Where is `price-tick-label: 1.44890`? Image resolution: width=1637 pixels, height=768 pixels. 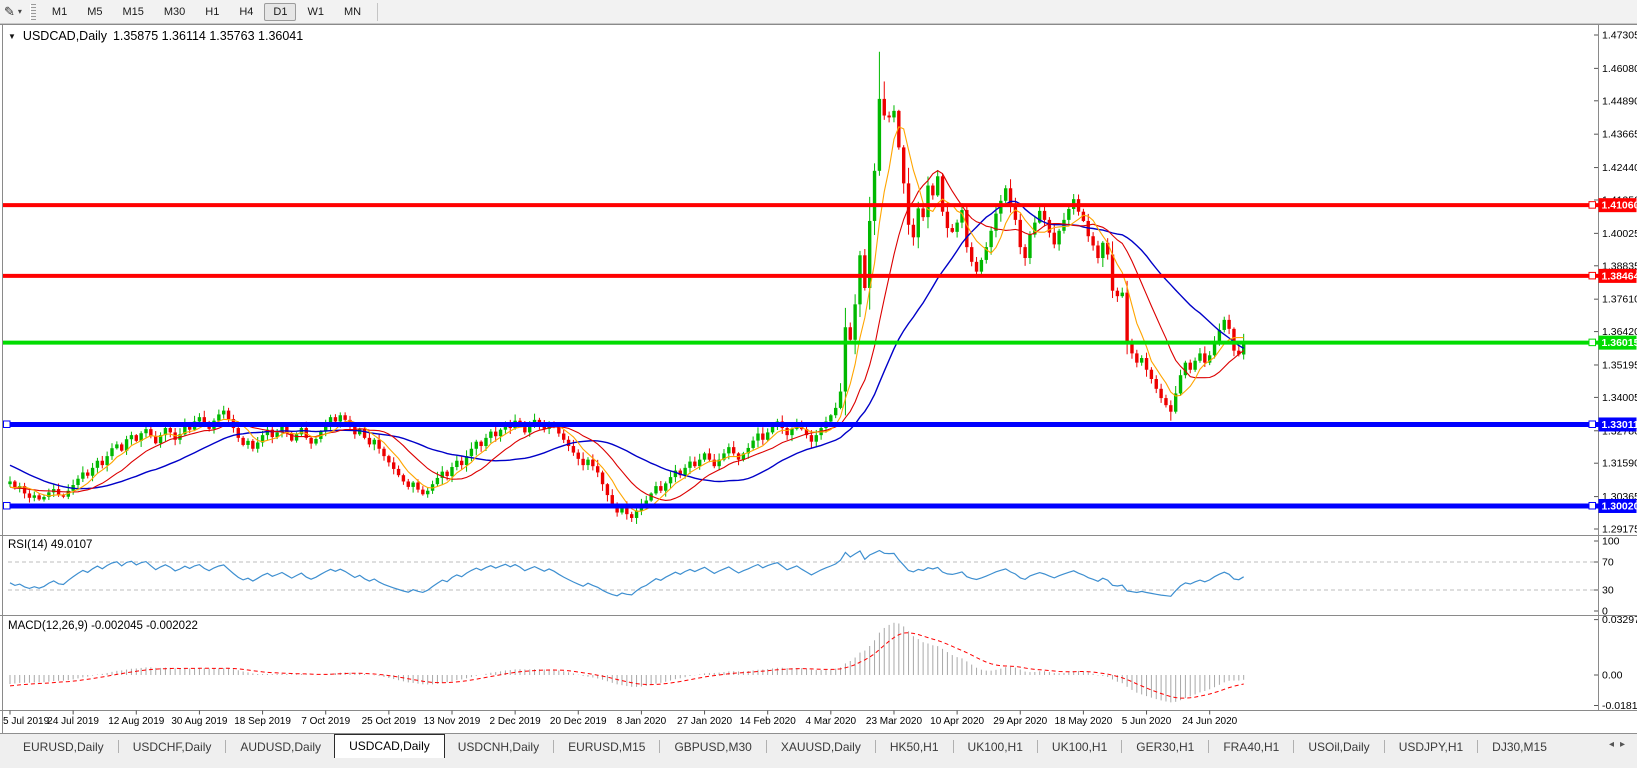 price-tick-label: 1.44890 is located at coordinates (1619, 101).